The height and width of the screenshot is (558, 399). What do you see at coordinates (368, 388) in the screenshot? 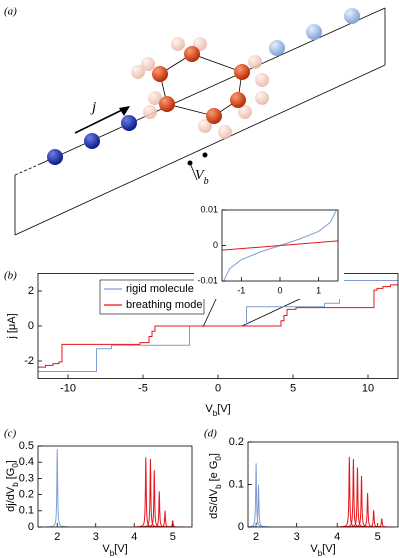
I see `x-tick-label: 10` at bounding box center [368, 388].